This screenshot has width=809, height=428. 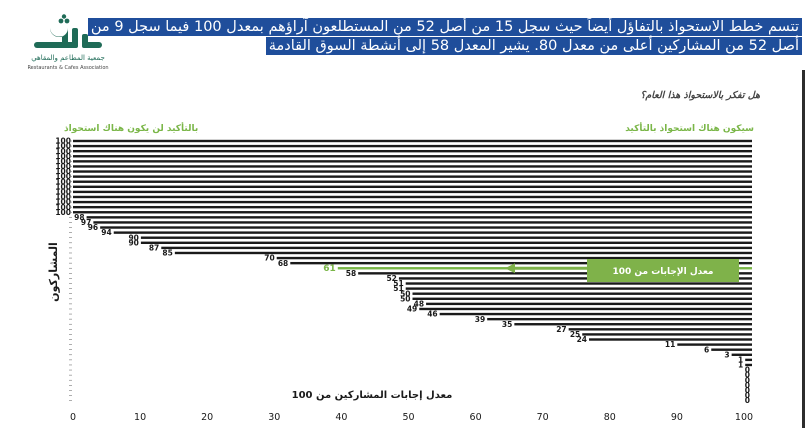 I want to click on bar-value-label: 51, so click(x=398, y=288).